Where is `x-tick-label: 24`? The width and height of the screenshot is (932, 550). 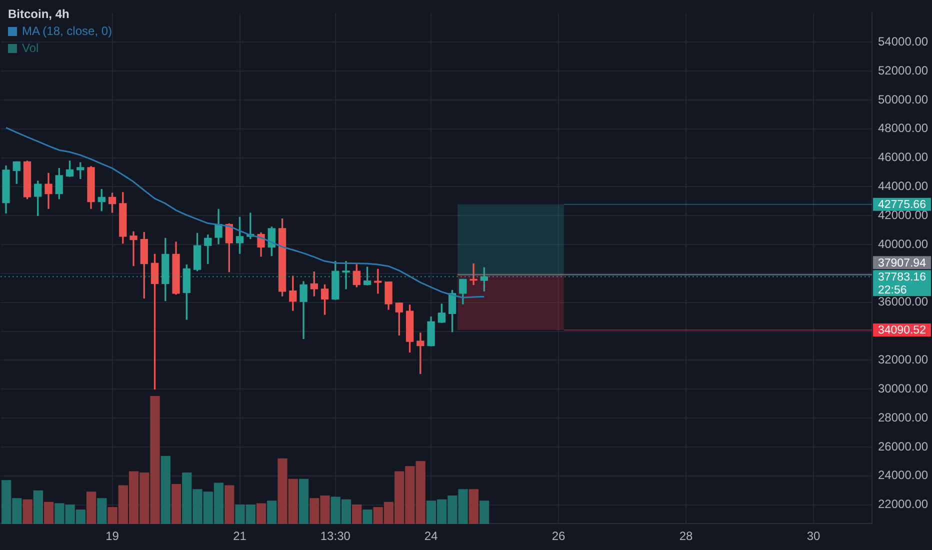
x-tick-label: 24 is located at coordinates (431, 536).